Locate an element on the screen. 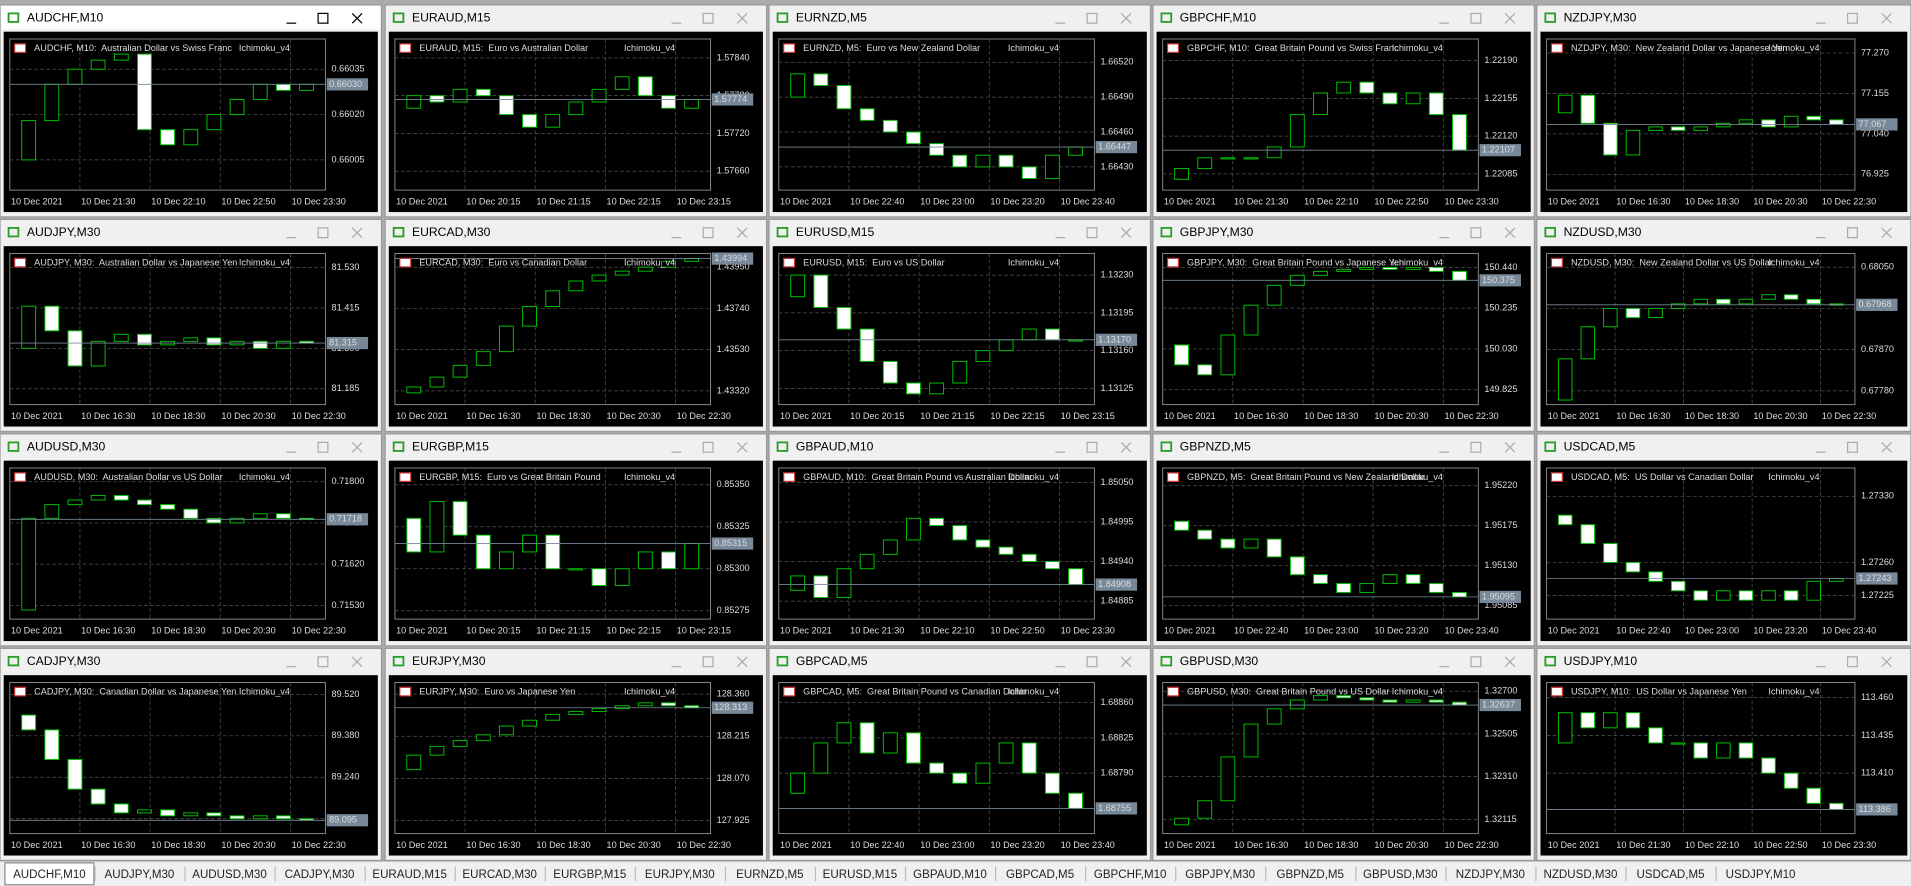 The height and width of the screenshot is (886, 1911). tab-label: USDCAD,M5 is located at coordinates (1670, 875).